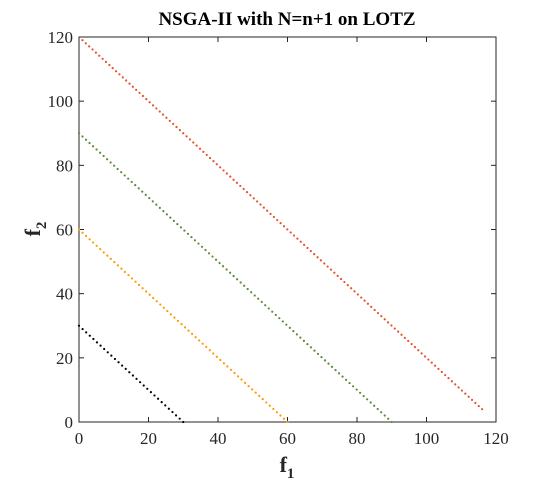 This screenshot has height=492, width=545. What do you see at coordinates (427, 438) in the screenshot?
I see `x-tick-label: 100` at bounding box center [427, 438].